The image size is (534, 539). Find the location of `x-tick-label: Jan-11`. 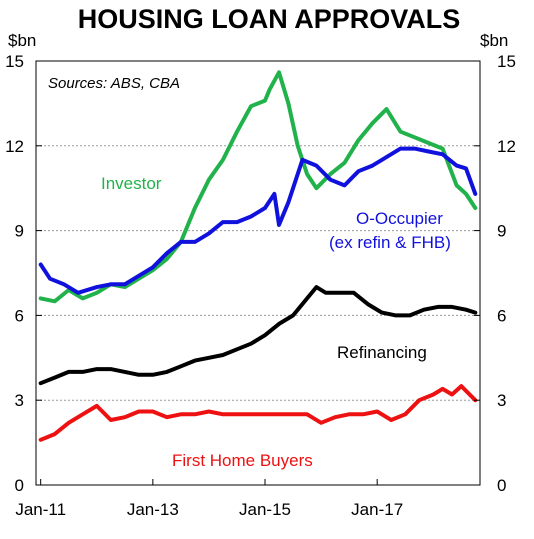

x-tick-label: Jan-11 is located at coordinates (40, 509).